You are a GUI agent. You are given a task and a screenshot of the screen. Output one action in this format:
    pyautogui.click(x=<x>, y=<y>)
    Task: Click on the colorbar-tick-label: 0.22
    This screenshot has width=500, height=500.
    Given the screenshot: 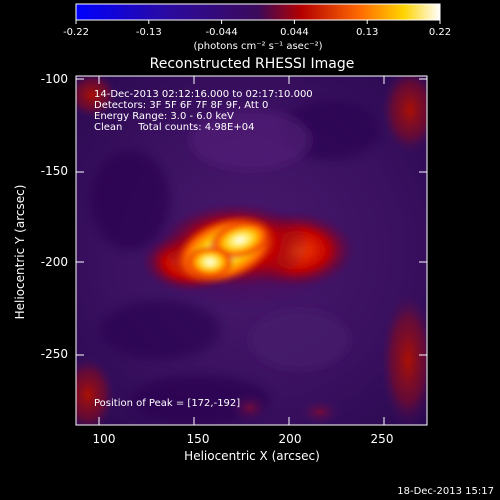 What is the action you would take?
    pyautogui.click(x=440, y=32)
    